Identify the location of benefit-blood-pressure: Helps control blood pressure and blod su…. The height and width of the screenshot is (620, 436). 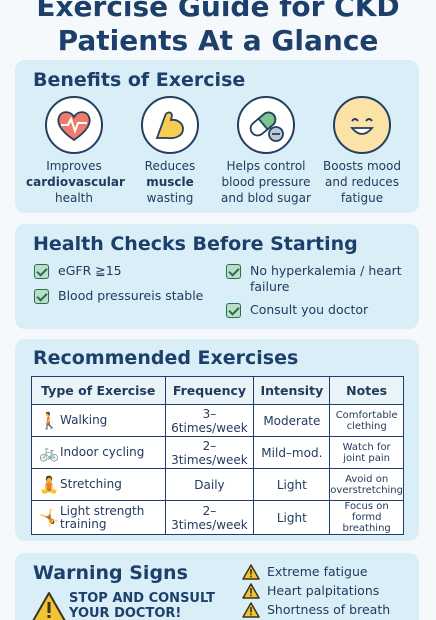
(266, 151).